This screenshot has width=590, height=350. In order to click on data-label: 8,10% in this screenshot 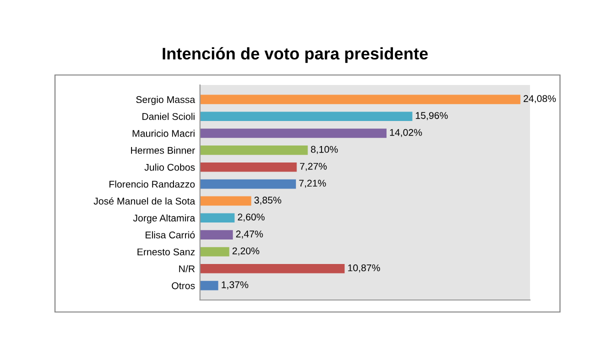, I will do `click(324, 150)`.